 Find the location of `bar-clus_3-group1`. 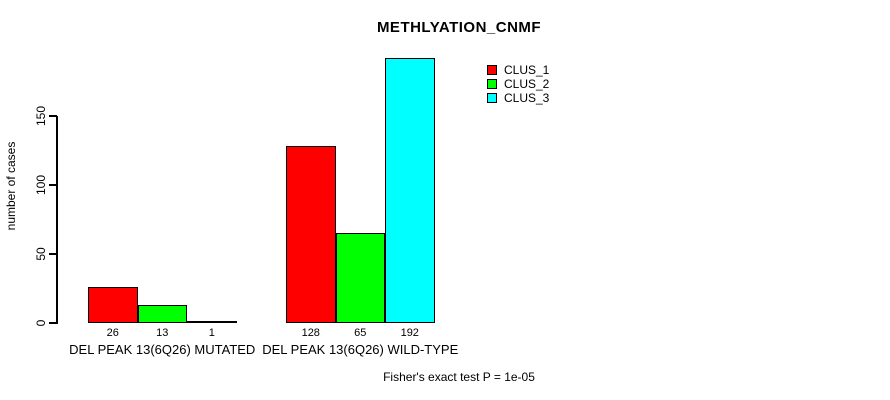

bar-clus_3-group1 is located at coordinates (212, 322).